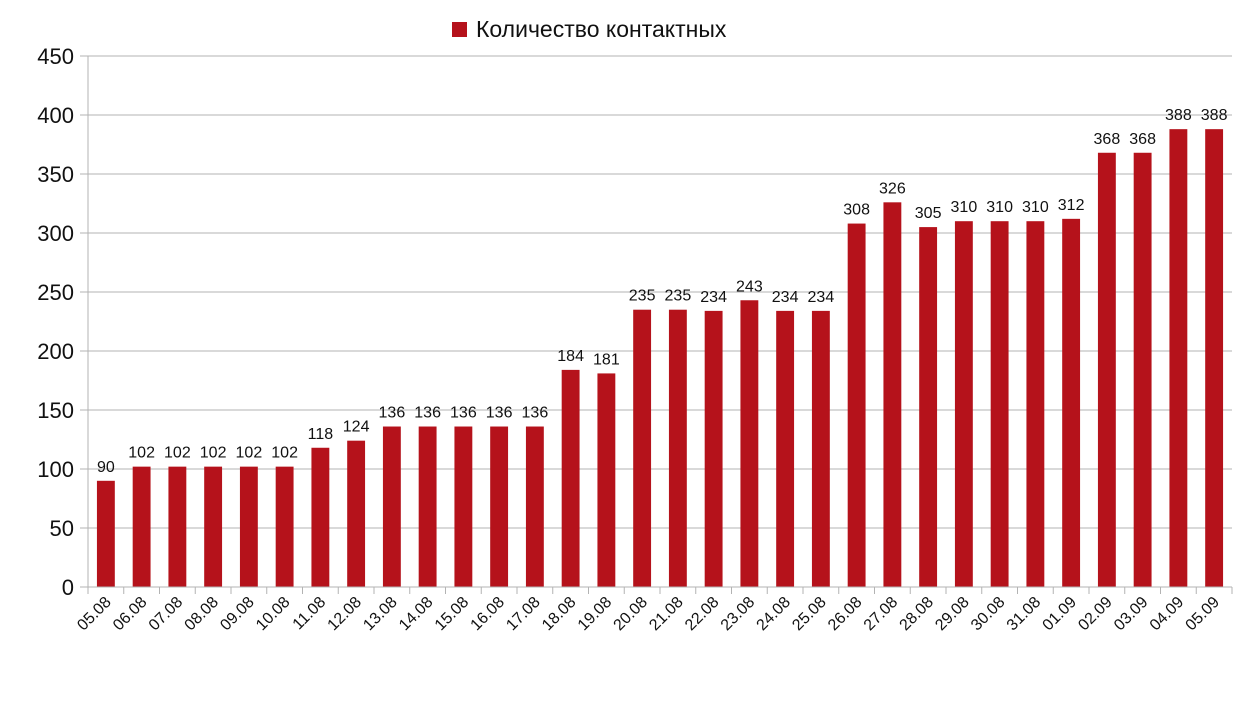  I want to click on x-tick-label: 22.08, so click(702, 614).